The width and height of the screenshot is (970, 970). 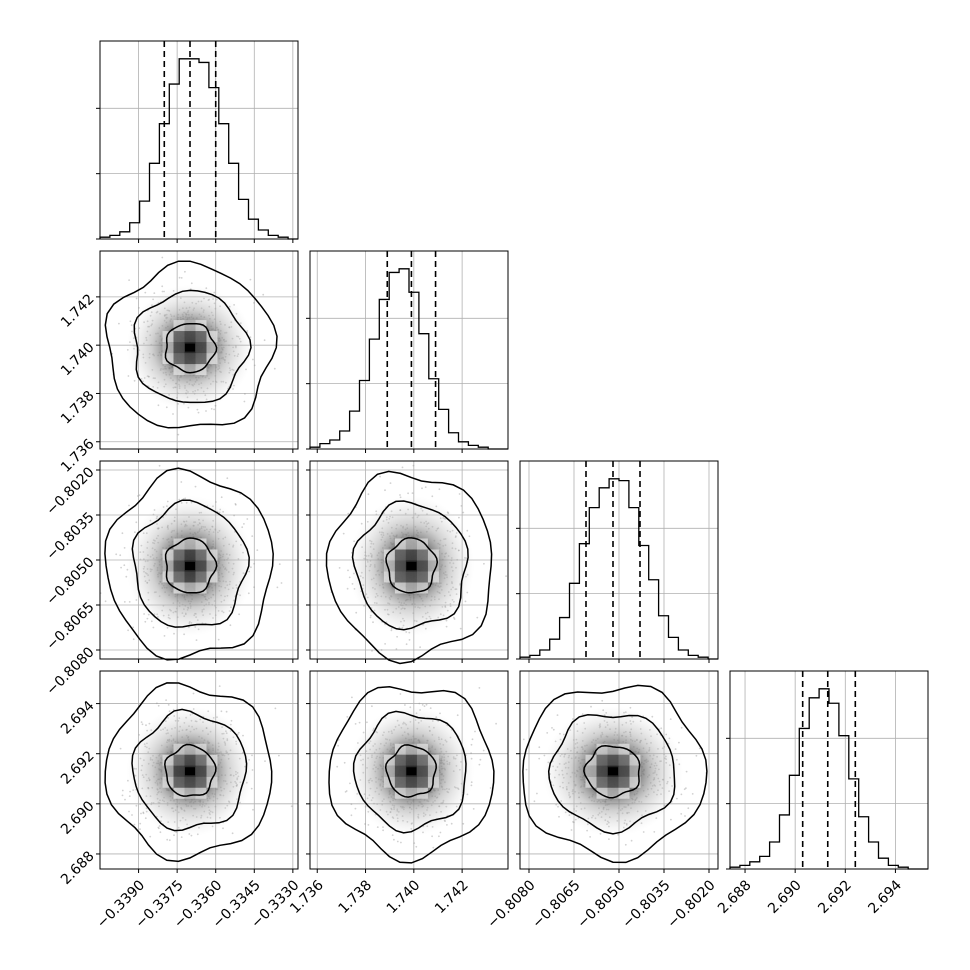 I want to click on panel-frame, so click(x=619, y=560).